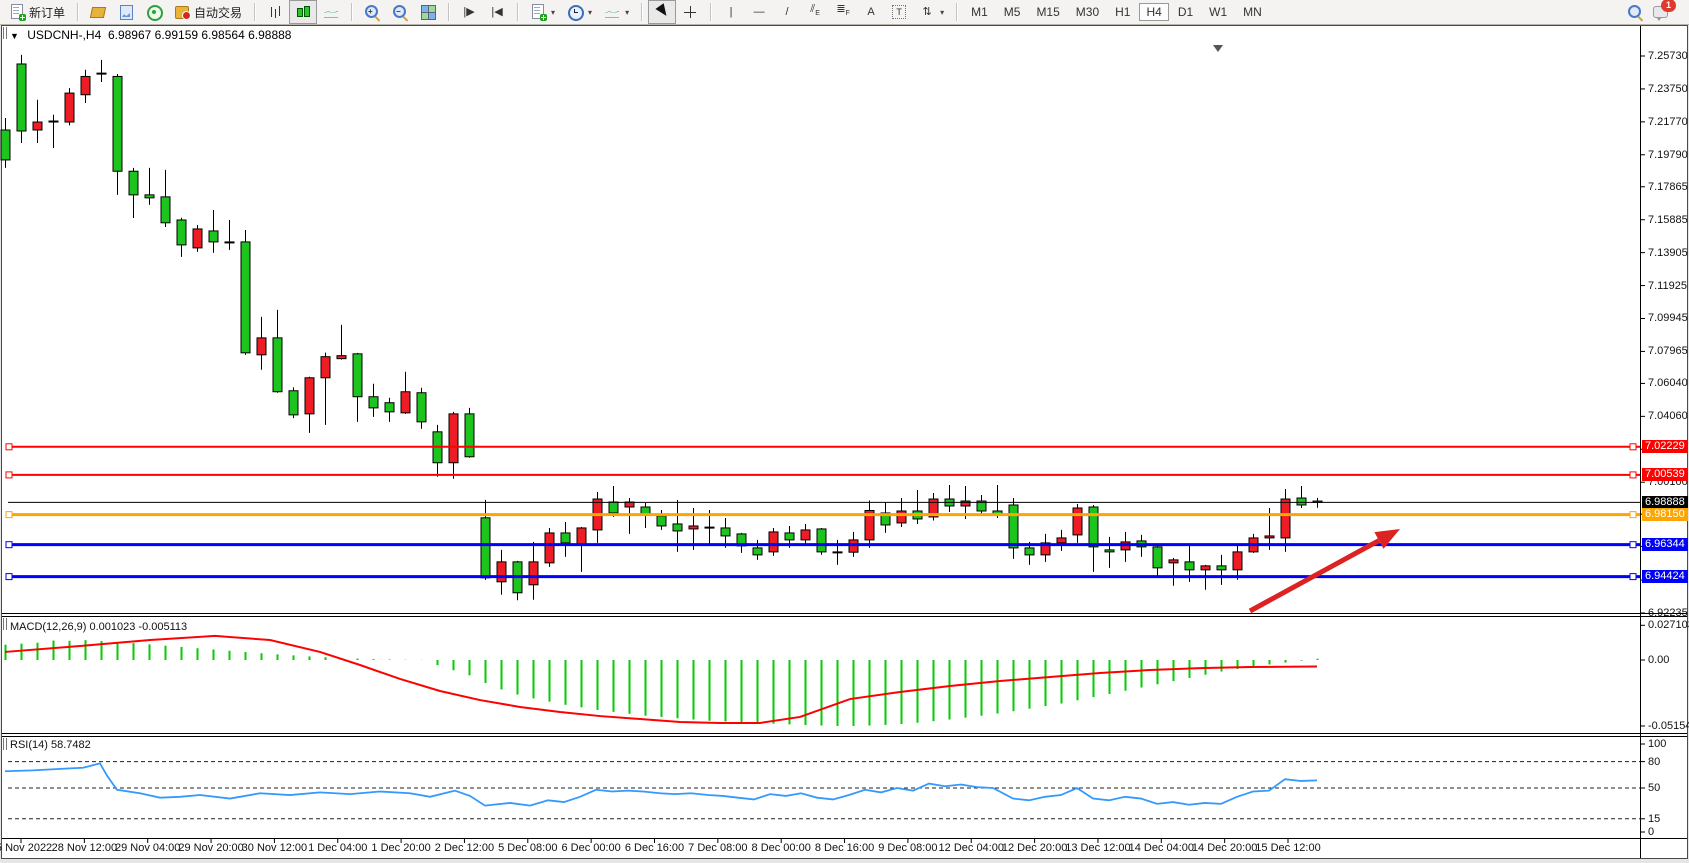 Image resolution: width=1689 pixels, height=863 pixels. Describe the element at coordinates (690, 12) in the screenshot. I see `crosshair-tool-button` at that location.